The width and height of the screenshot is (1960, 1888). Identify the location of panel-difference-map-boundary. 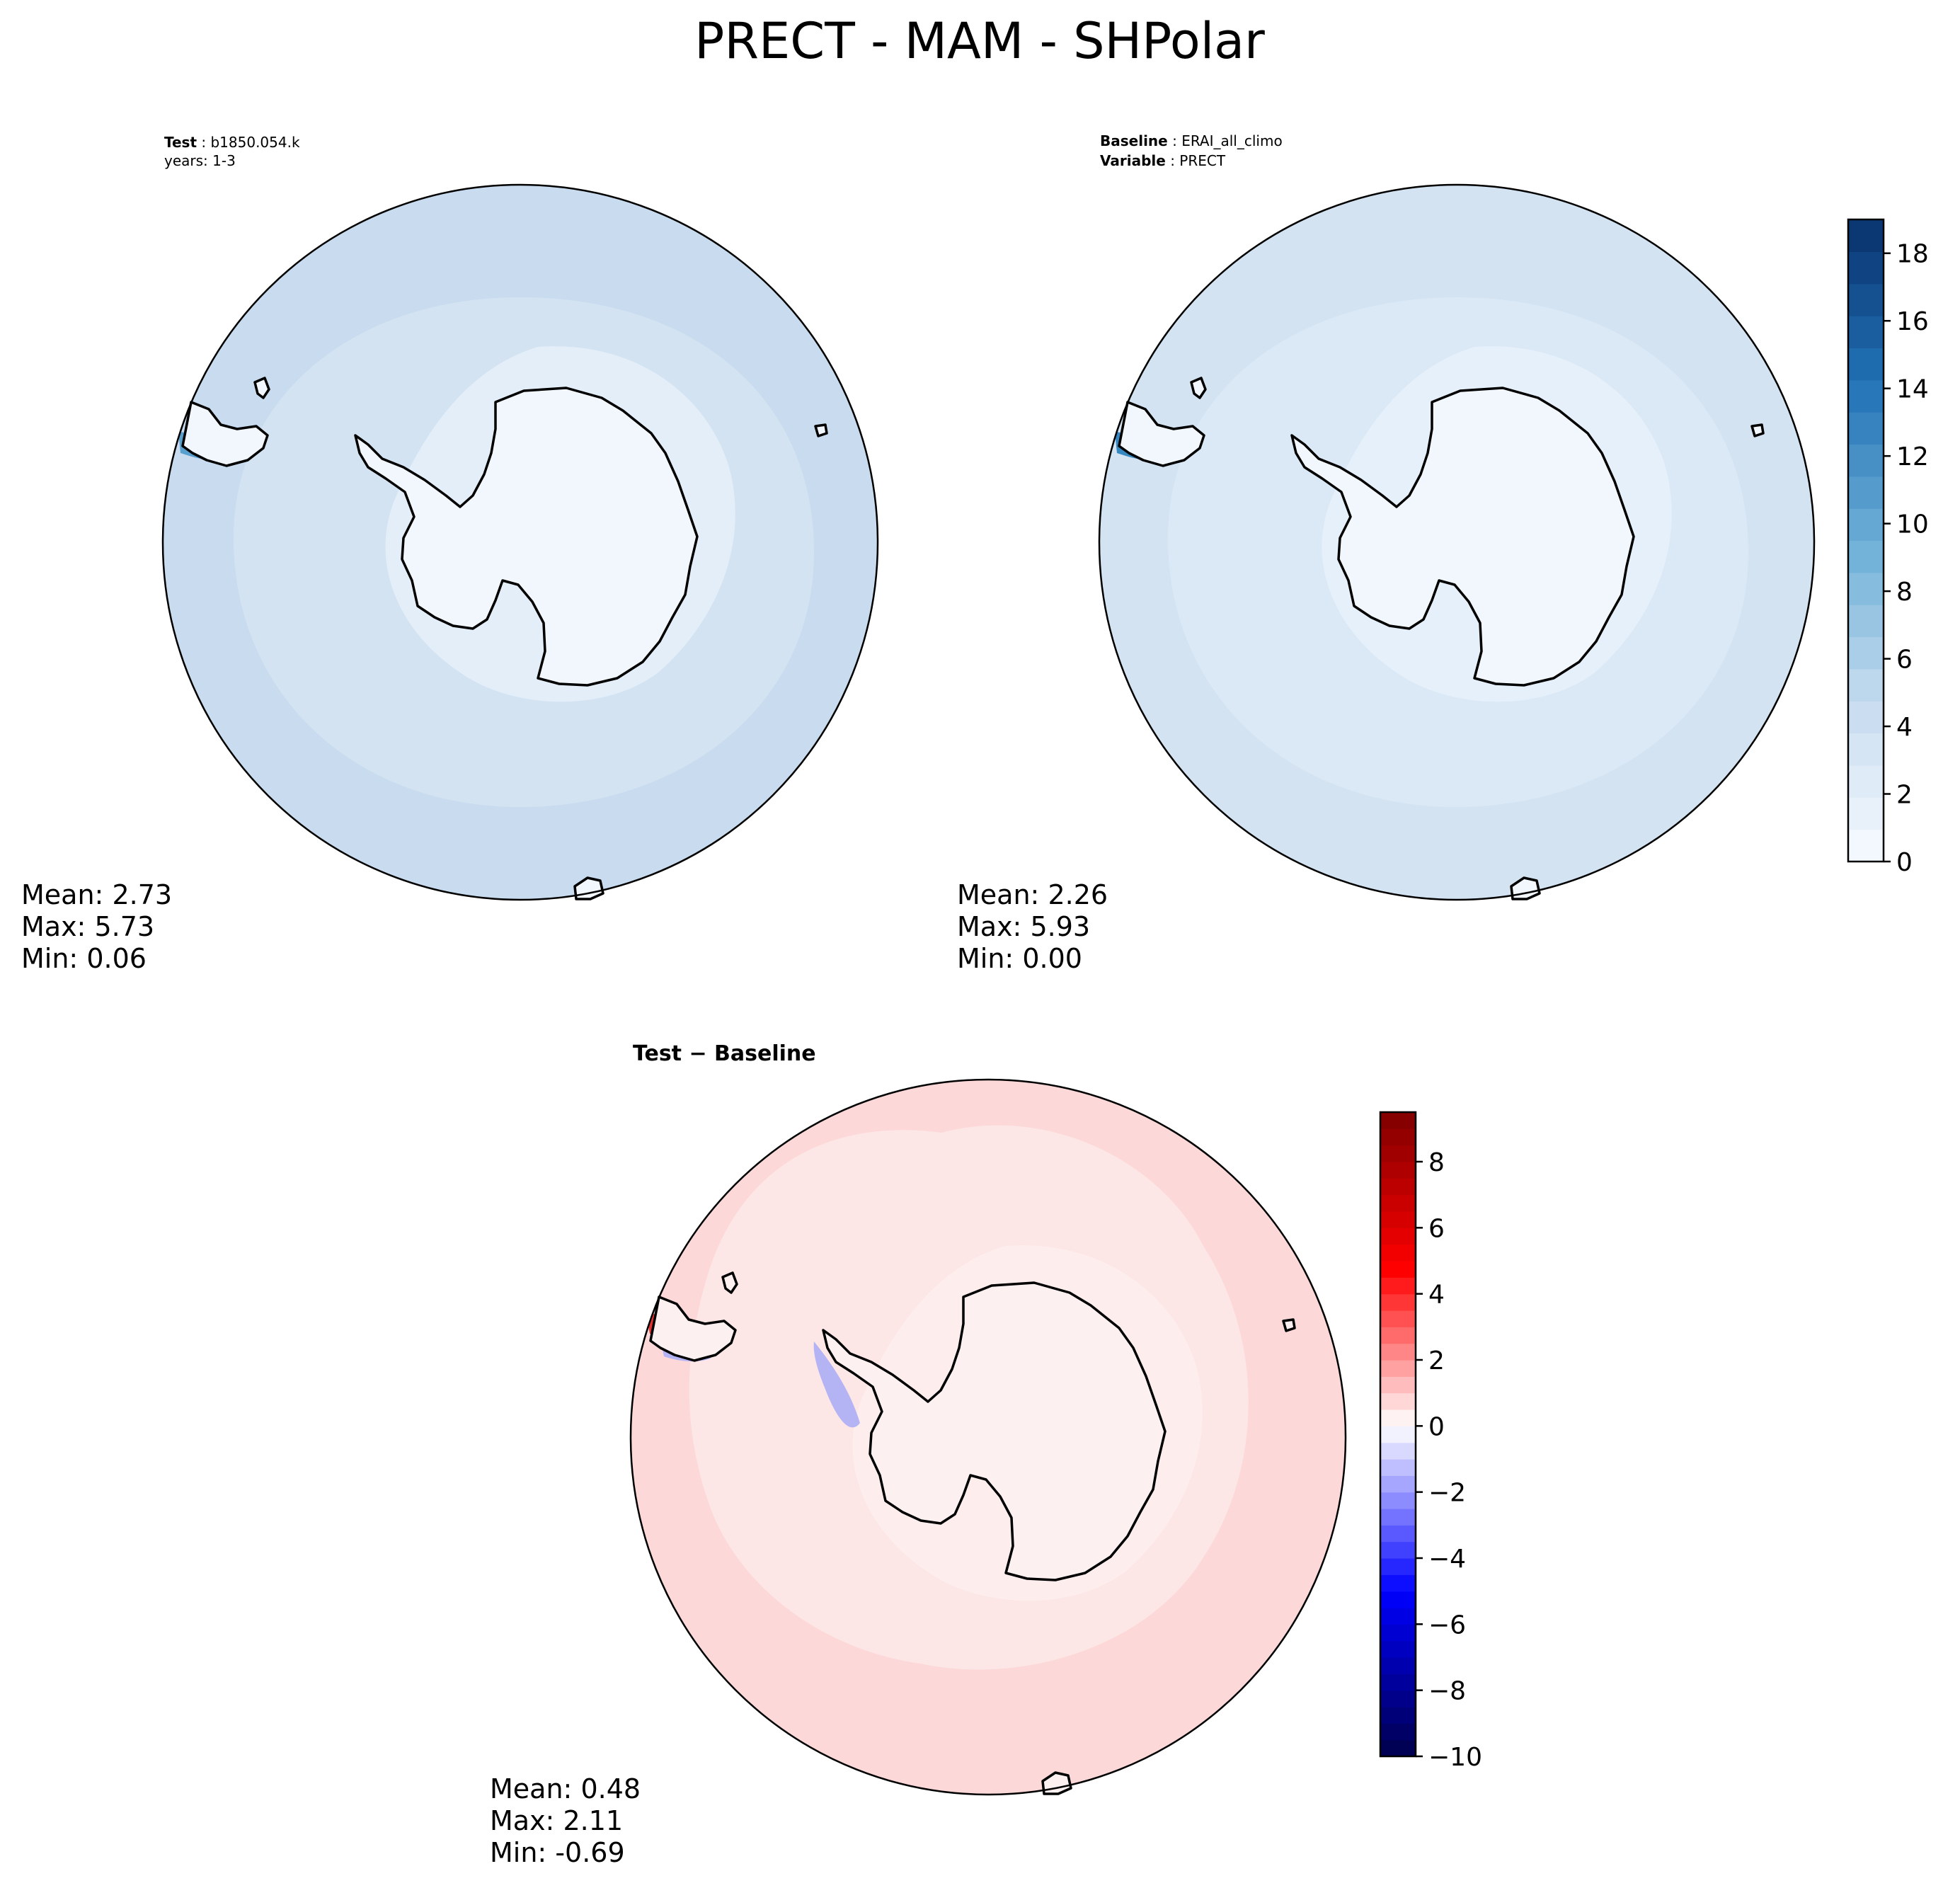
(988, 1437).